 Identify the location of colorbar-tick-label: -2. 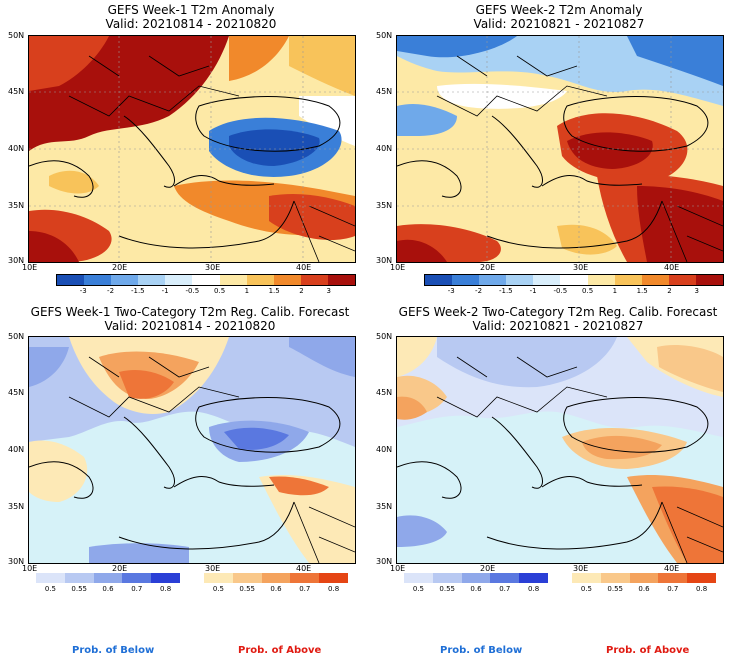
(111, 291).